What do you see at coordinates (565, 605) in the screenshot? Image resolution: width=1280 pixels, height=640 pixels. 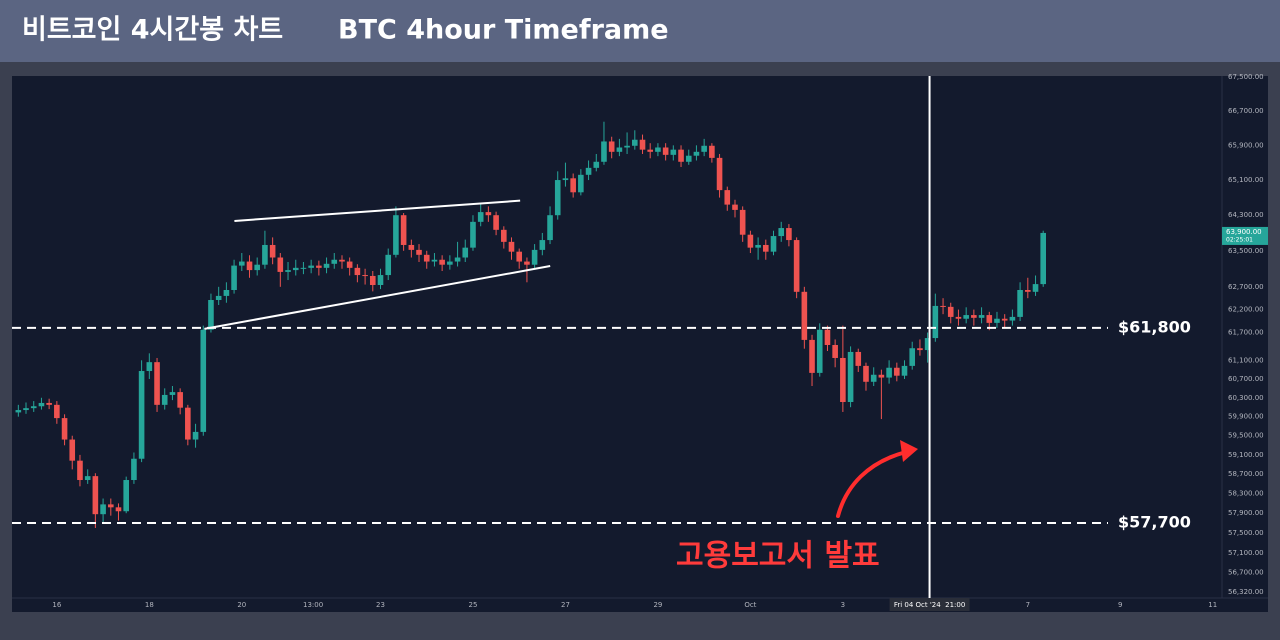 I see `x-tick-label: 27` at bounding box center [565, 605].